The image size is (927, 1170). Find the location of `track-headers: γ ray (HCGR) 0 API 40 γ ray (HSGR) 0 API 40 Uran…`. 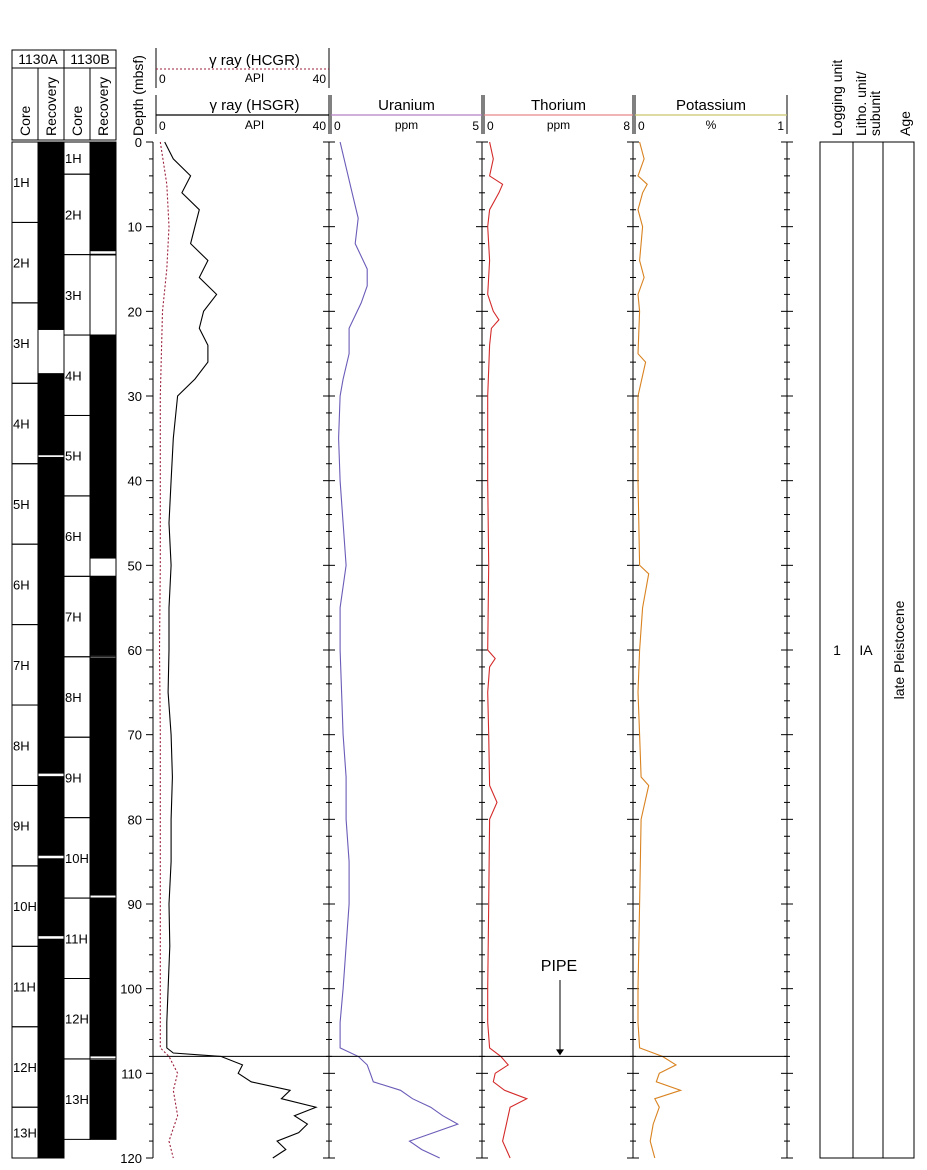

track-headers: γ ray (HCGR) 0 API 40 γ ray (HSGR) 0 API 40 Uran… is located at coordinates (471, 91).